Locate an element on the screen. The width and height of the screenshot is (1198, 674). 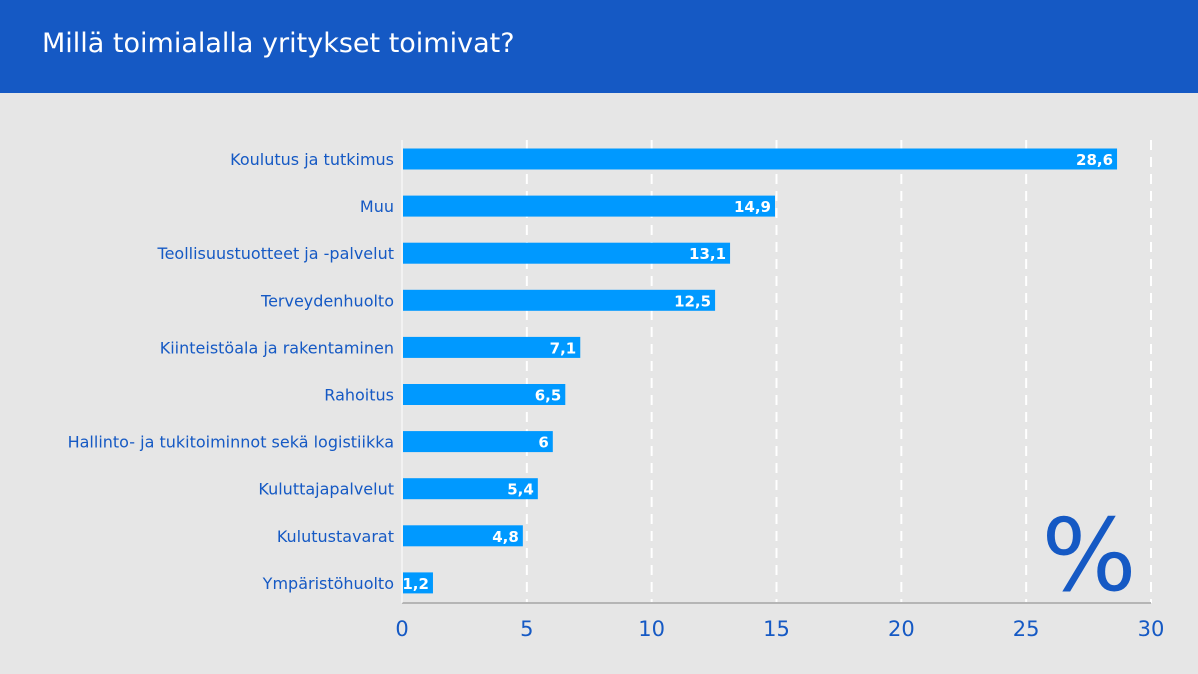
category-label: Rahoitus is located at coordinates (359, 395).